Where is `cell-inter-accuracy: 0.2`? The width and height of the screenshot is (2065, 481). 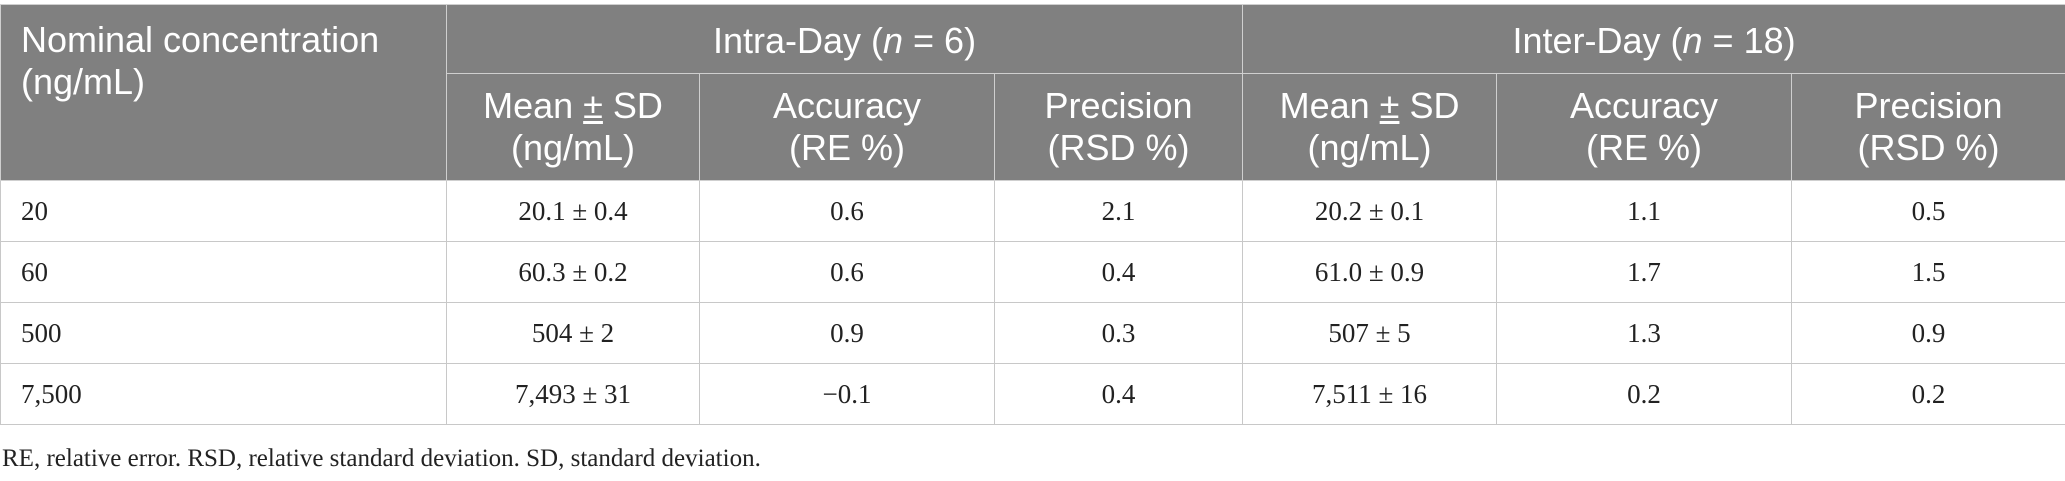 cell-inter-accuracy: 0.2 is located at coordinates (1644, 394).